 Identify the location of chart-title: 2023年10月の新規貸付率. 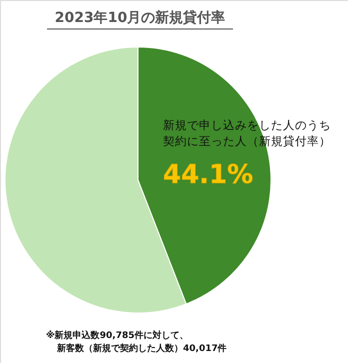
(140, 17).